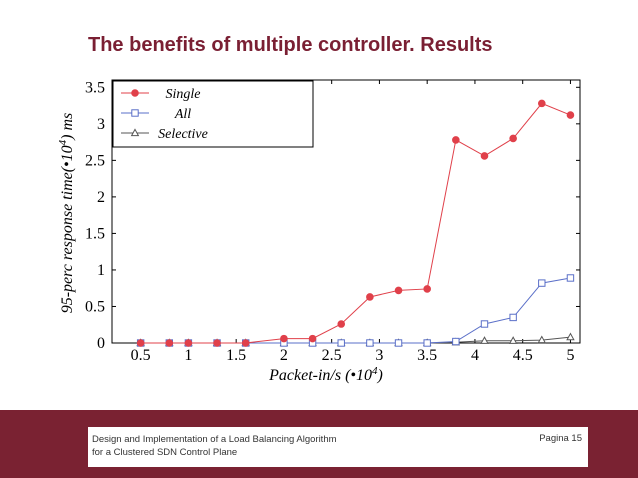 Image resolution: width=638 pixels, height=478 pixels. What do you see at coordinates (135, 113) in the screenshot?
I see `legend-marker-all` at bounding box center [135, 113].